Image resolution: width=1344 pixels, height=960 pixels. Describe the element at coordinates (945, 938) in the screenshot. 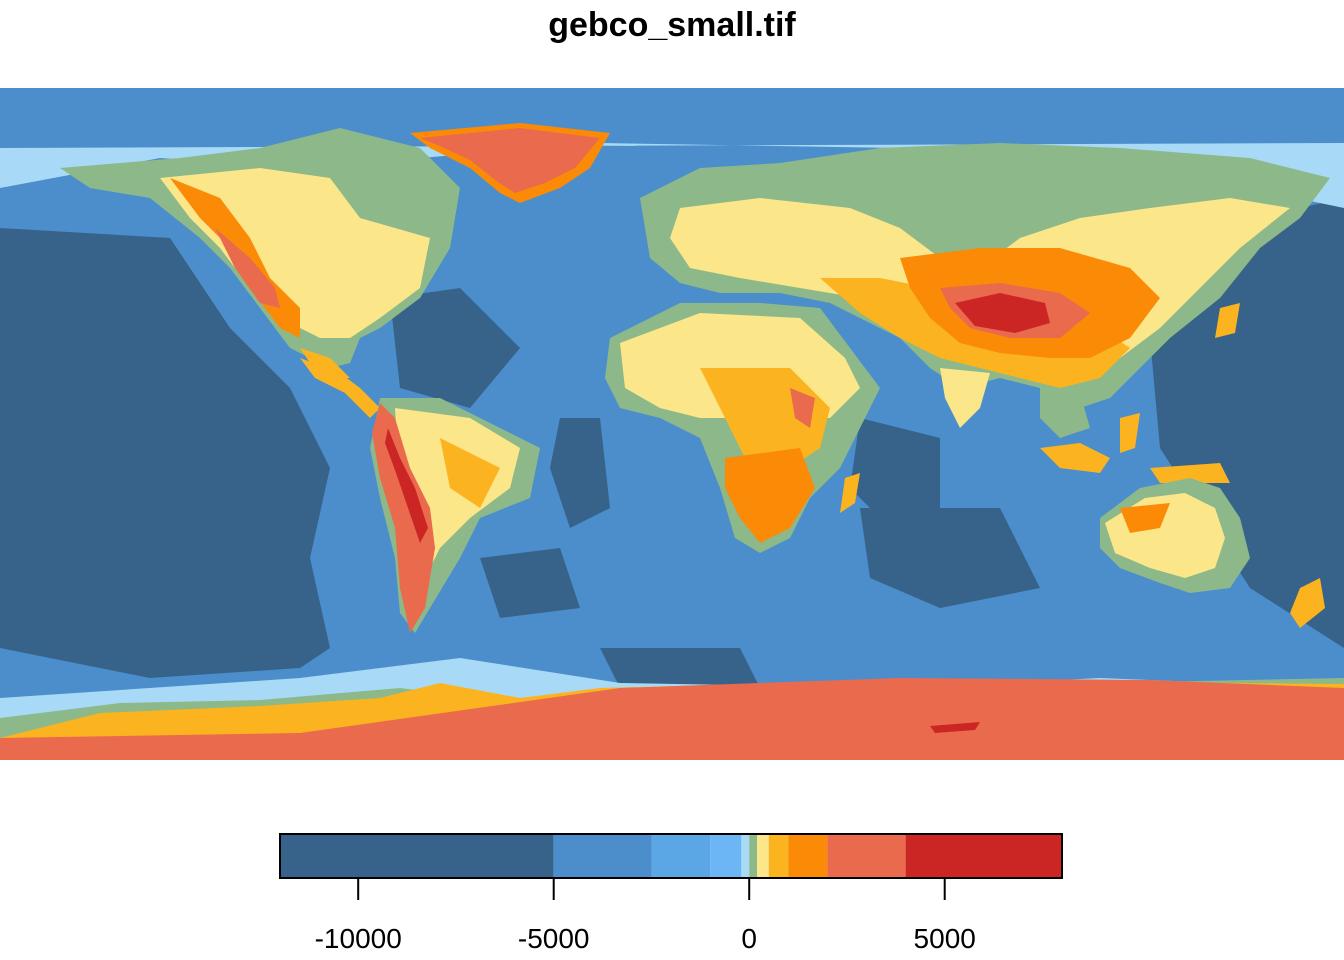

I see `legend-tick-label: 5000` at that location.